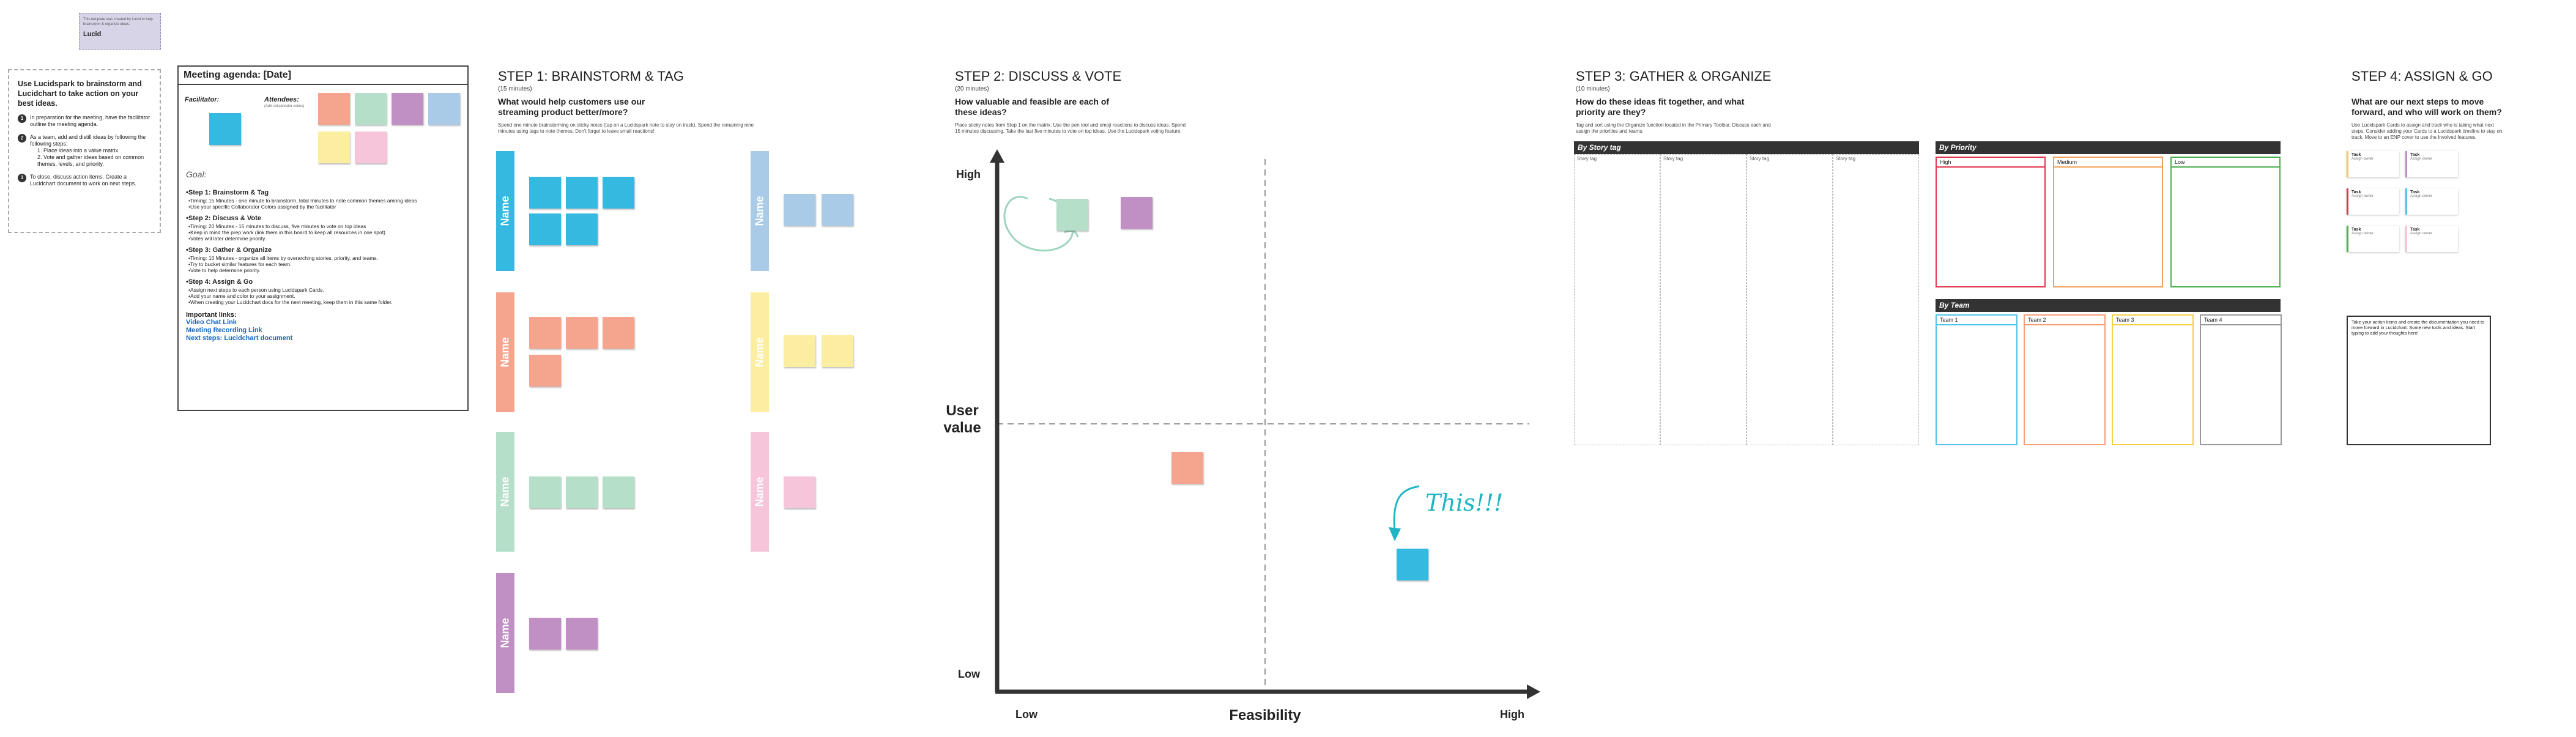 Image resolution: width=2576 pixels, height=737 pixels. What do you see at coordinates (2241, 379) in the screenshot?
I see `team-column: Team 4` at bounding box center [2241, 379].